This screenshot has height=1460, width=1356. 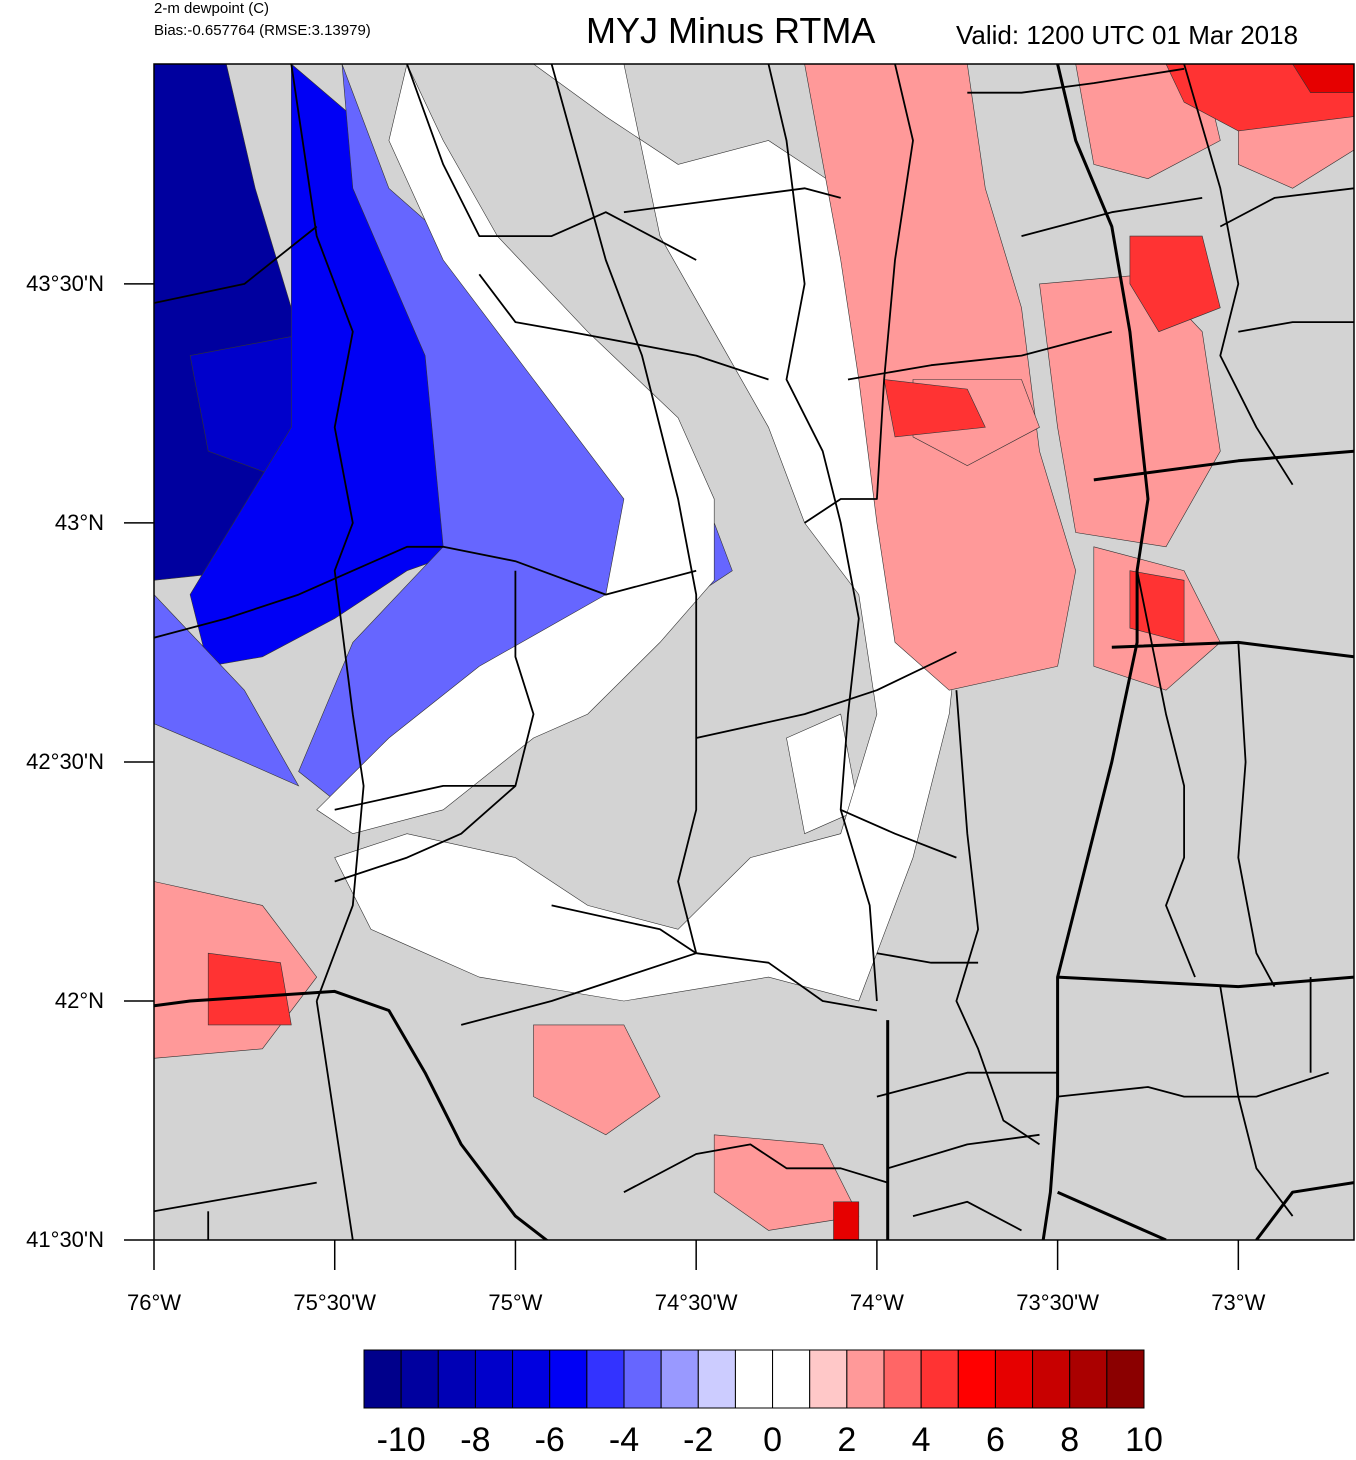 I want to click on colorbar-label: 0, so click(x=773, y=1440).